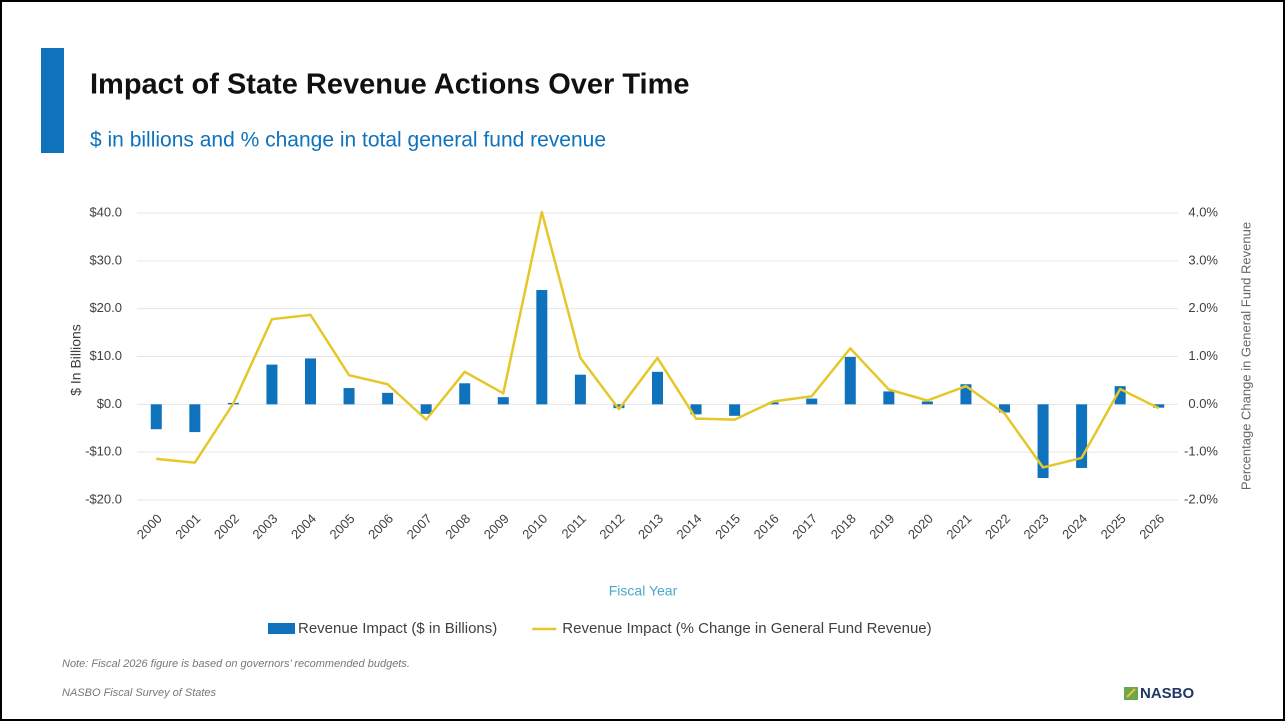  Describe the element at coordinates (105, 355) in the screenshot. I see `y-tick-label: $10.0` at that location.